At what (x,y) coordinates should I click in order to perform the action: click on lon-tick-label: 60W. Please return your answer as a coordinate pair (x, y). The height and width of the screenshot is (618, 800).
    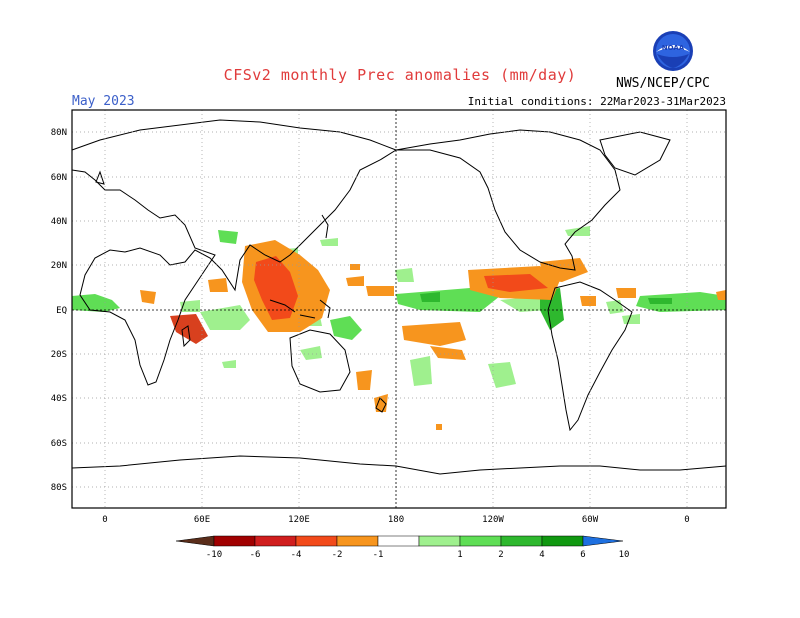
    Looking at the image, I should click on (590, 520).